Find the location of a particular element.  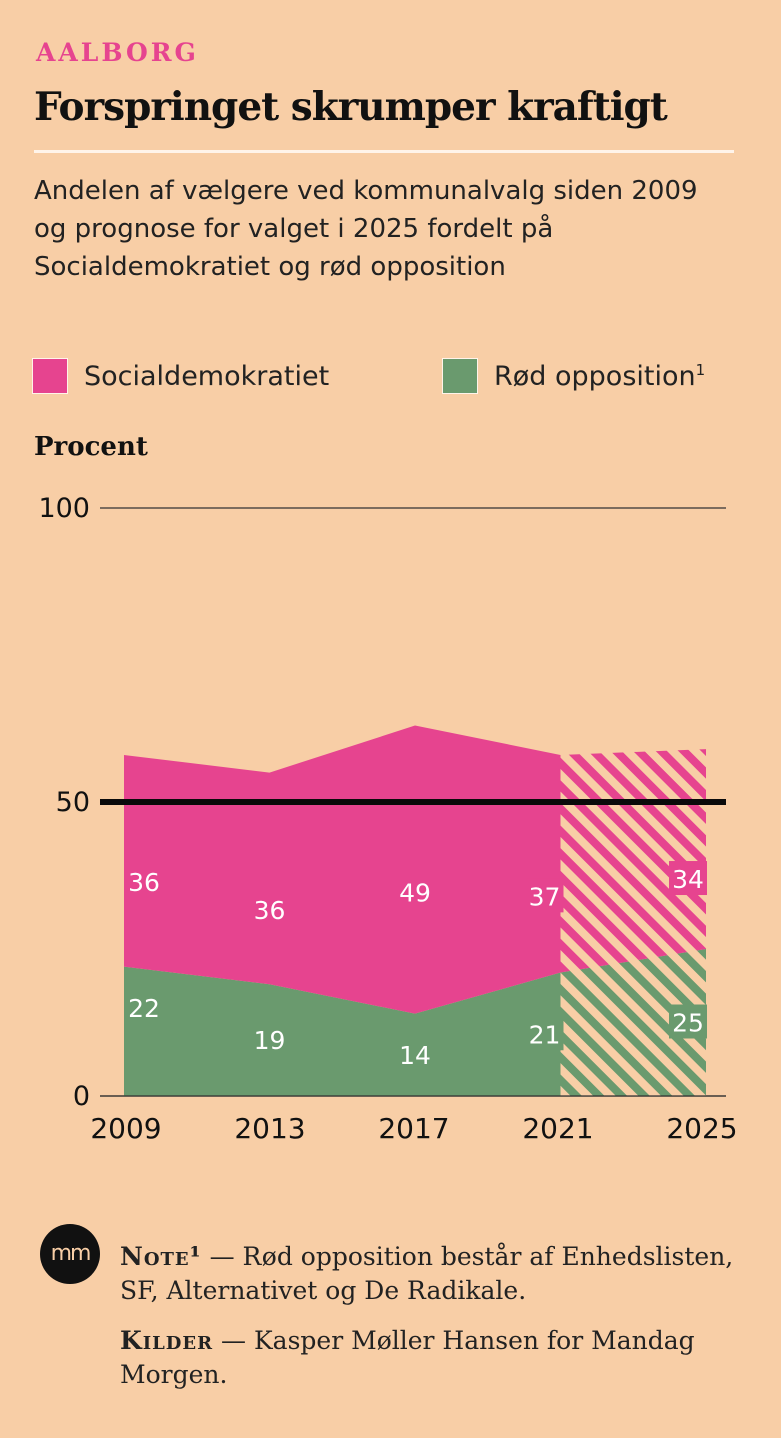

data-label-socialdemokratiet-2017: 49 is located at coordinates (415, 893).